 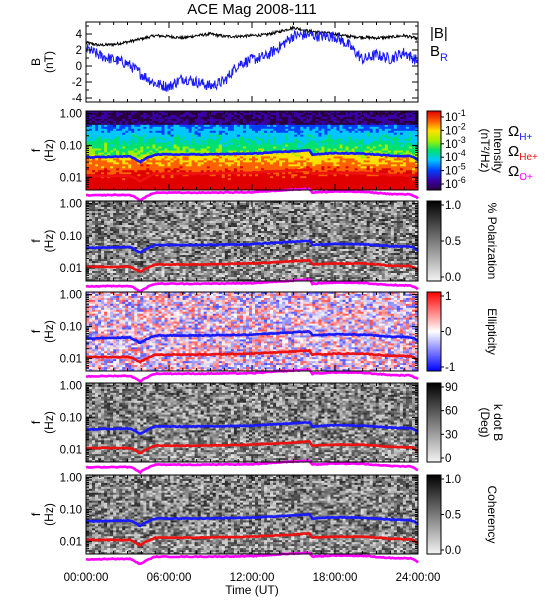 I want to click on colorbar-label: Intensity(nT²/Hz), so click(x=491, y=150).